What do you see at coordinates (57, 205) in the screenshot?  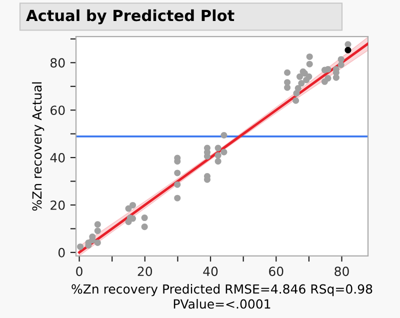 I see `y-tick-label: 20` at bounding box center [57, 205].